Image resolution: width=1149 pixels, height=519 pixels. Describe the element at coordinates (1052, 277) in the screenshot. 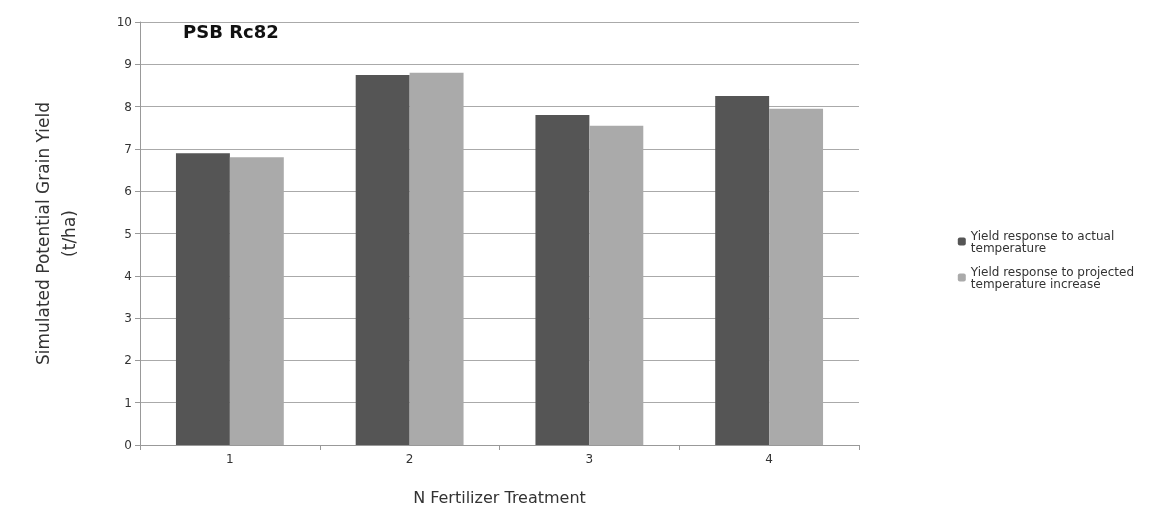

I see `legend-label: Yield response to projected temperature increase` at that location.